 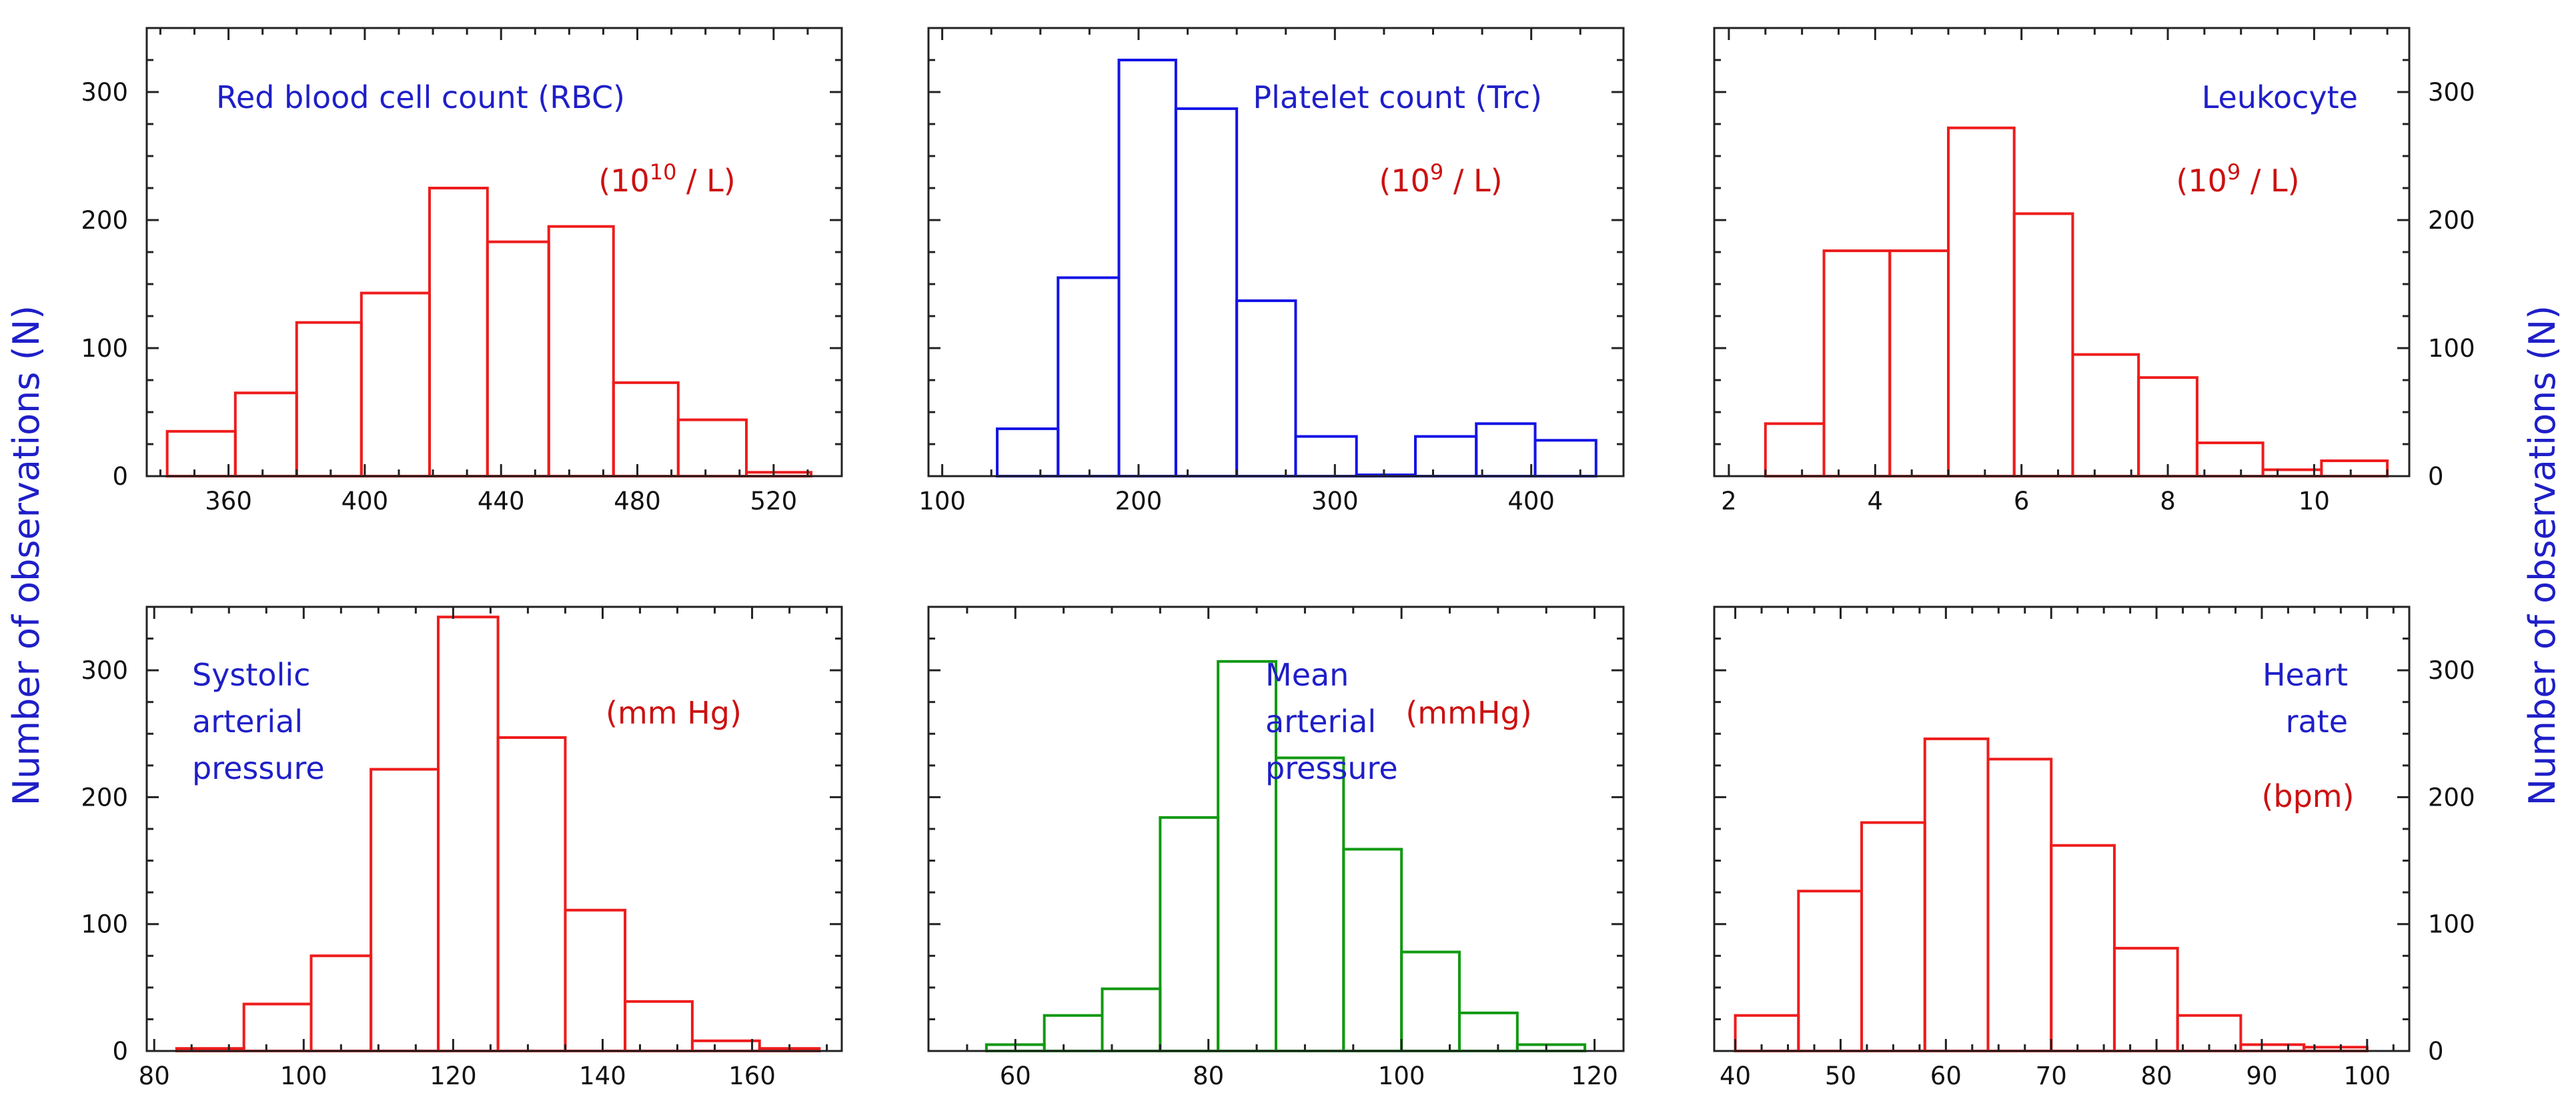 What do you see at coordinates (2305, 675) in the screenshot?
I see `panel-title: Heart` at bounding box center [2305, 675].